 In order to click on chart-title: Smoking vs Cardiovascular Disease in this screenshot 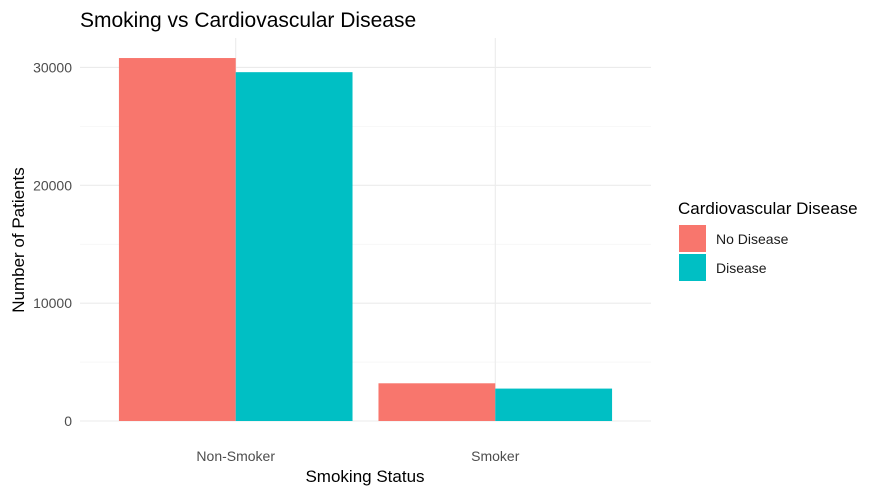, I will do `click(248, 20)`.